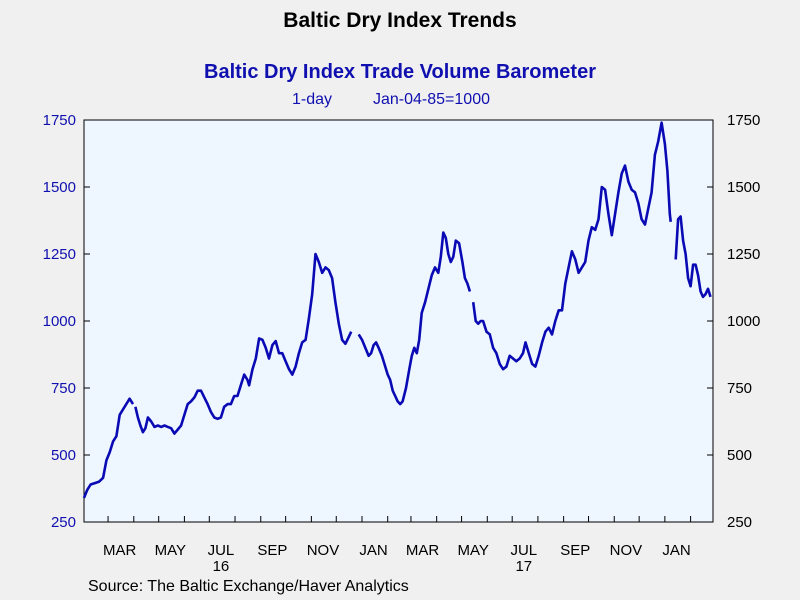 The height and width of the screenshot is (600, 800). What do you see at coordinates (59, 120) in the screenshot?
I see `y-tick-label-left: 1750` at bounding box center [59, 120].